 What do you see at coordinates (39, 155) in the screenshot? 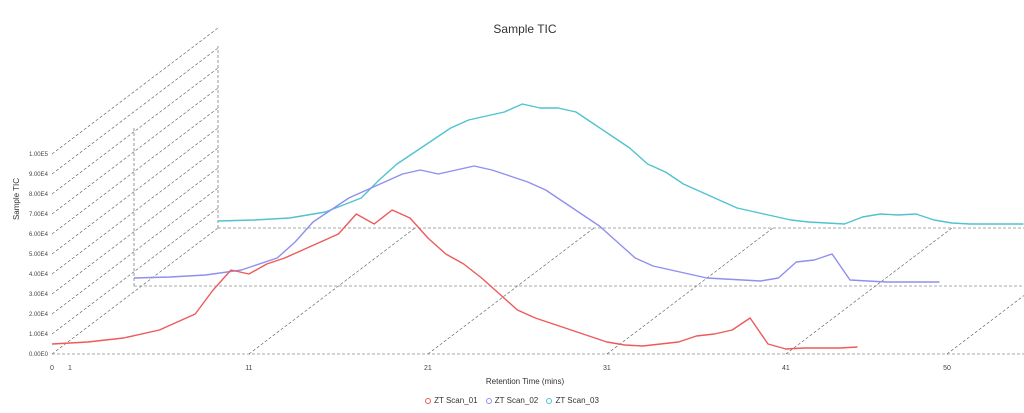
I see `y-tick-label: 1.00E5` at bounding box center [39, 155].